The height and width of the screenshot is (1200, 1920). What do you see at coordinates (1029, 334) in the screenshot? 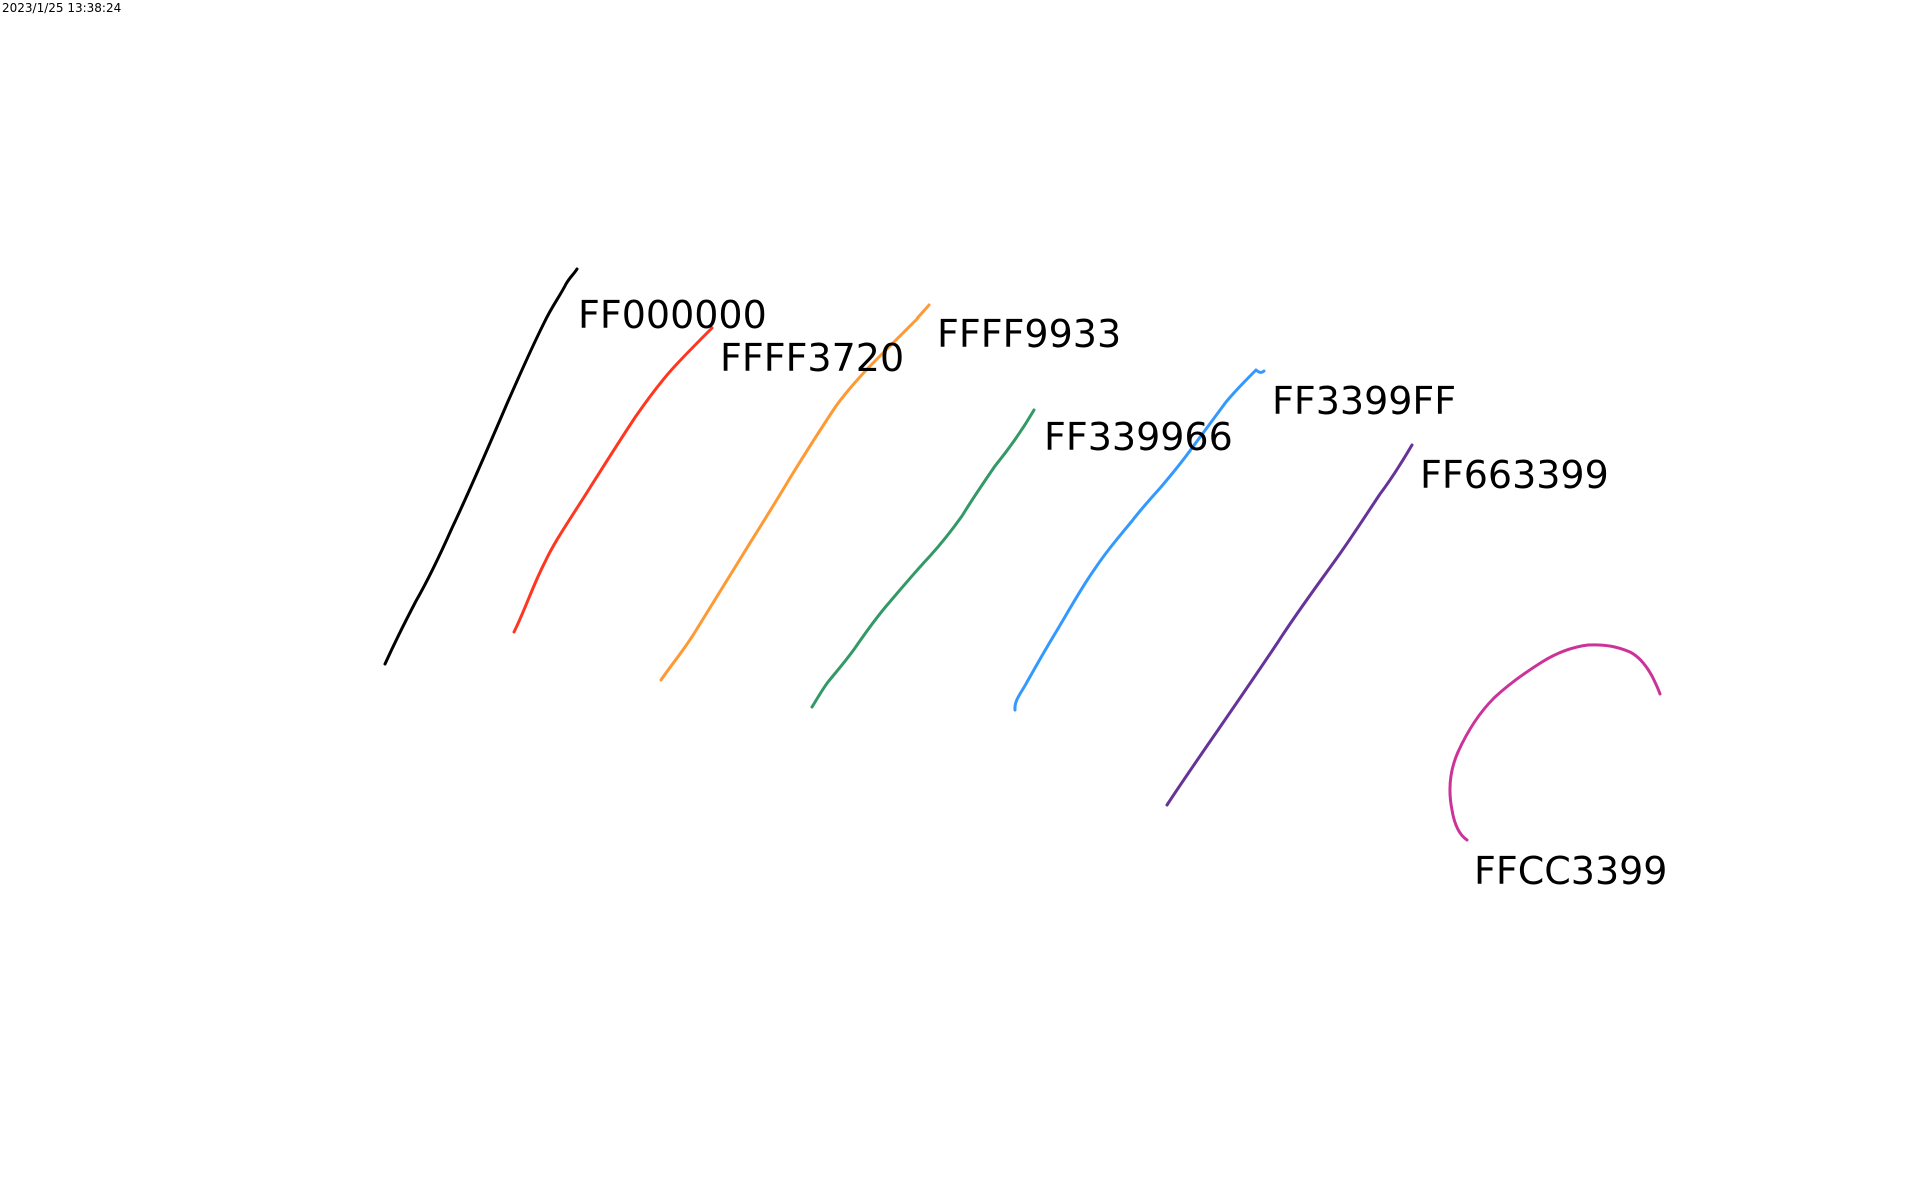
I see `color-label-orange: FFFF9933` at bounding box center [1029, 334].